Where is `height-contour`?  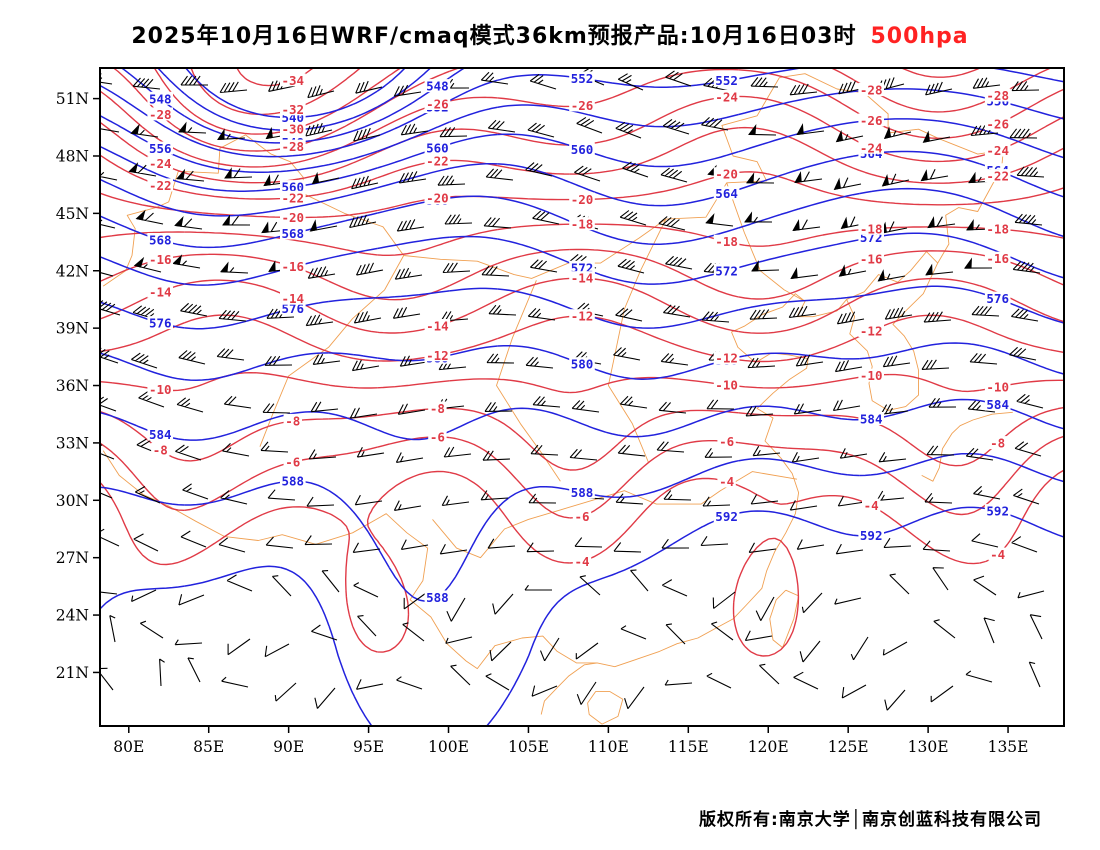
height-contour is located at coordinates (582, 419).